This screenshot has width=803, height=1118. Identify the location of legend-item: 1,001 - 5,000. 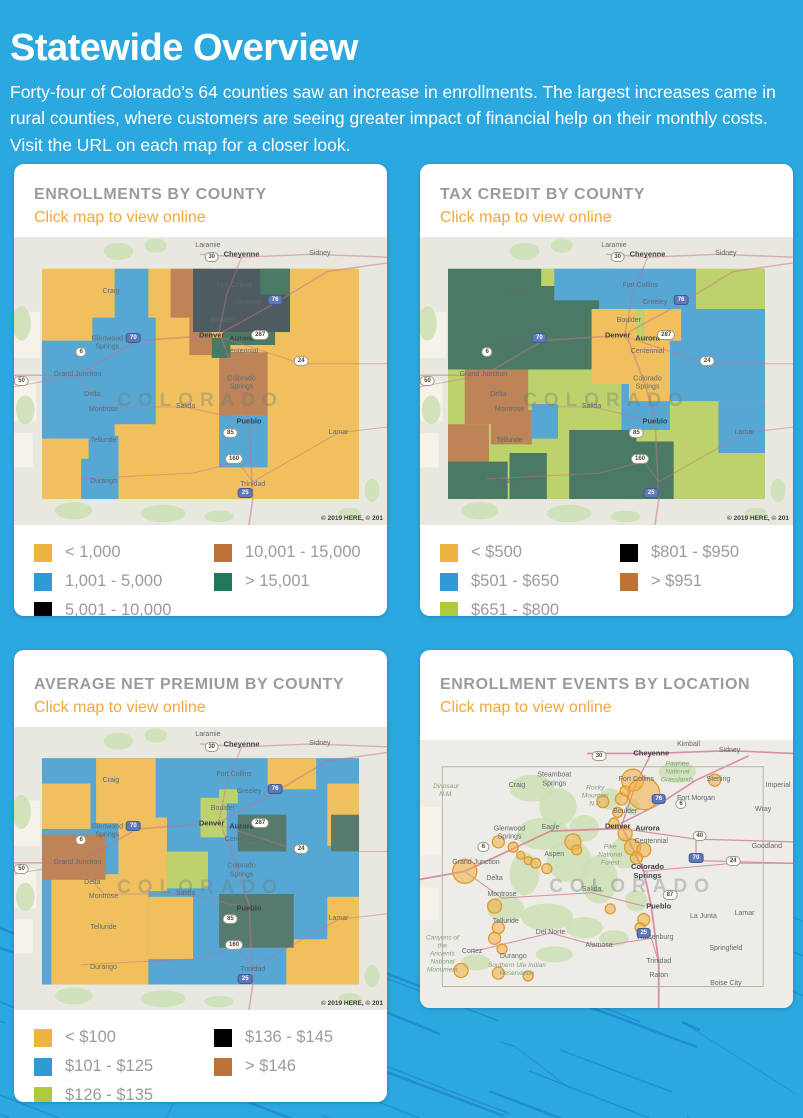
(124, 581).